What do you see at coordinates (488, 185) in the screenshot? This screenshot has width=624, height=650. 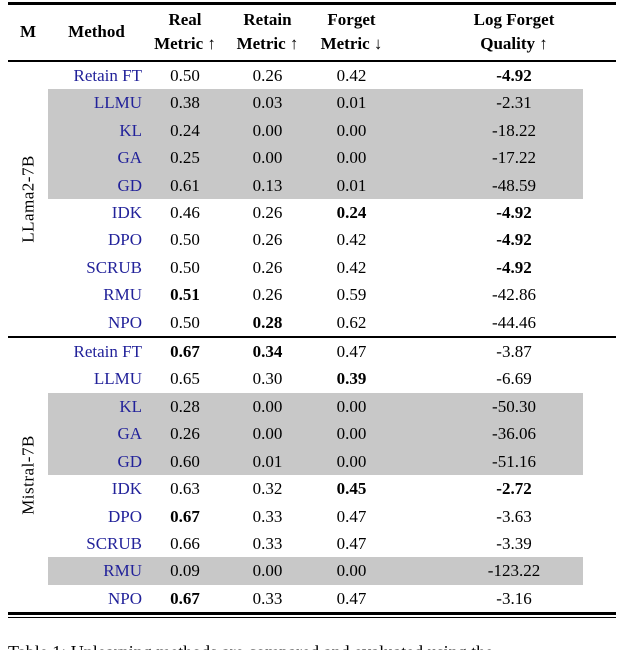 I see `log-forget-quality-cell: -48.59` at bounding box center [488, 185].